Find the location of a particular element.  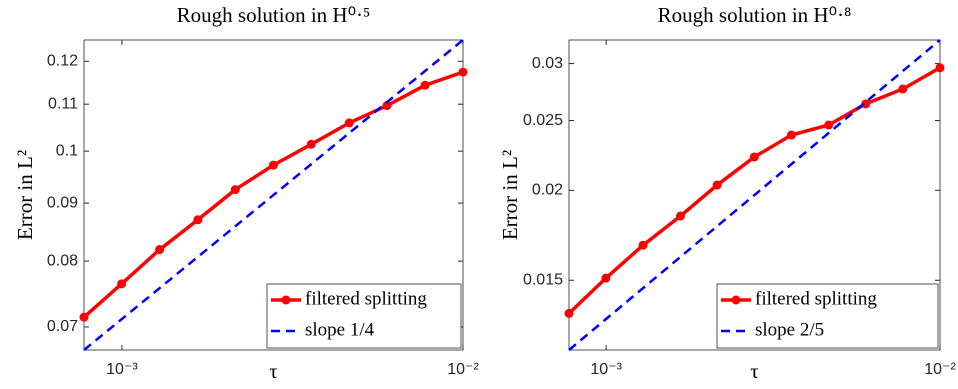

y-tick-label: 0.09 is located at coordinates (62, 202).